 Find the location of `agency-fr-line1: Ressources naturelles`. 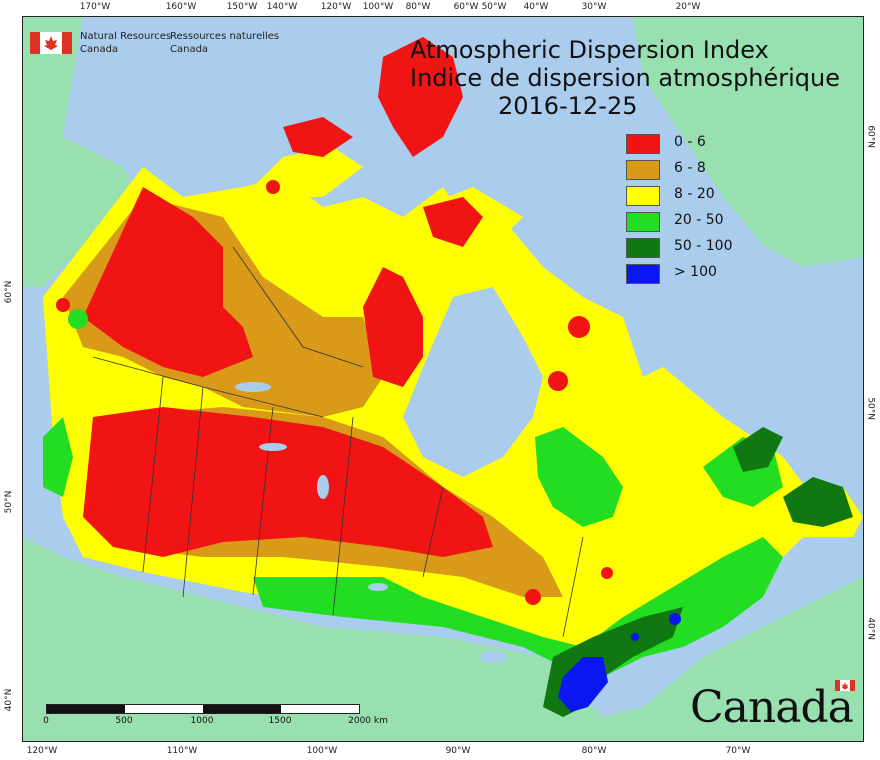

agency-fr-line1: Ressources naturelles is located at coordinates (225, 36).